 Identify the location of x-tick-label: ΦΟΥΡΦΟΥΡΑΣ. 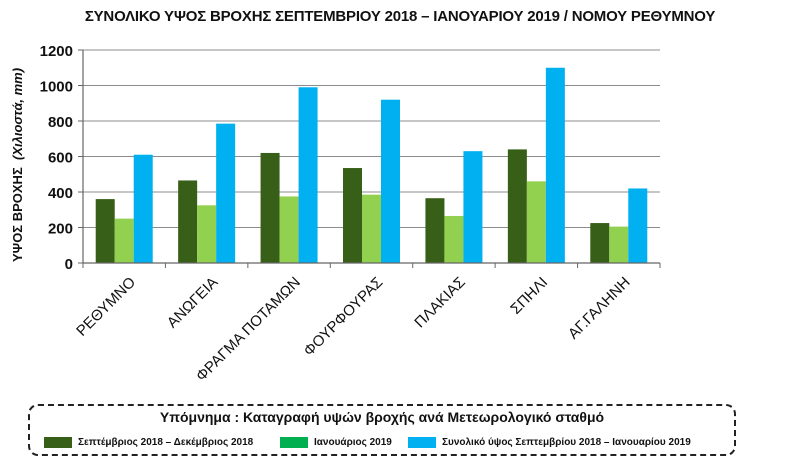
(343, 317).